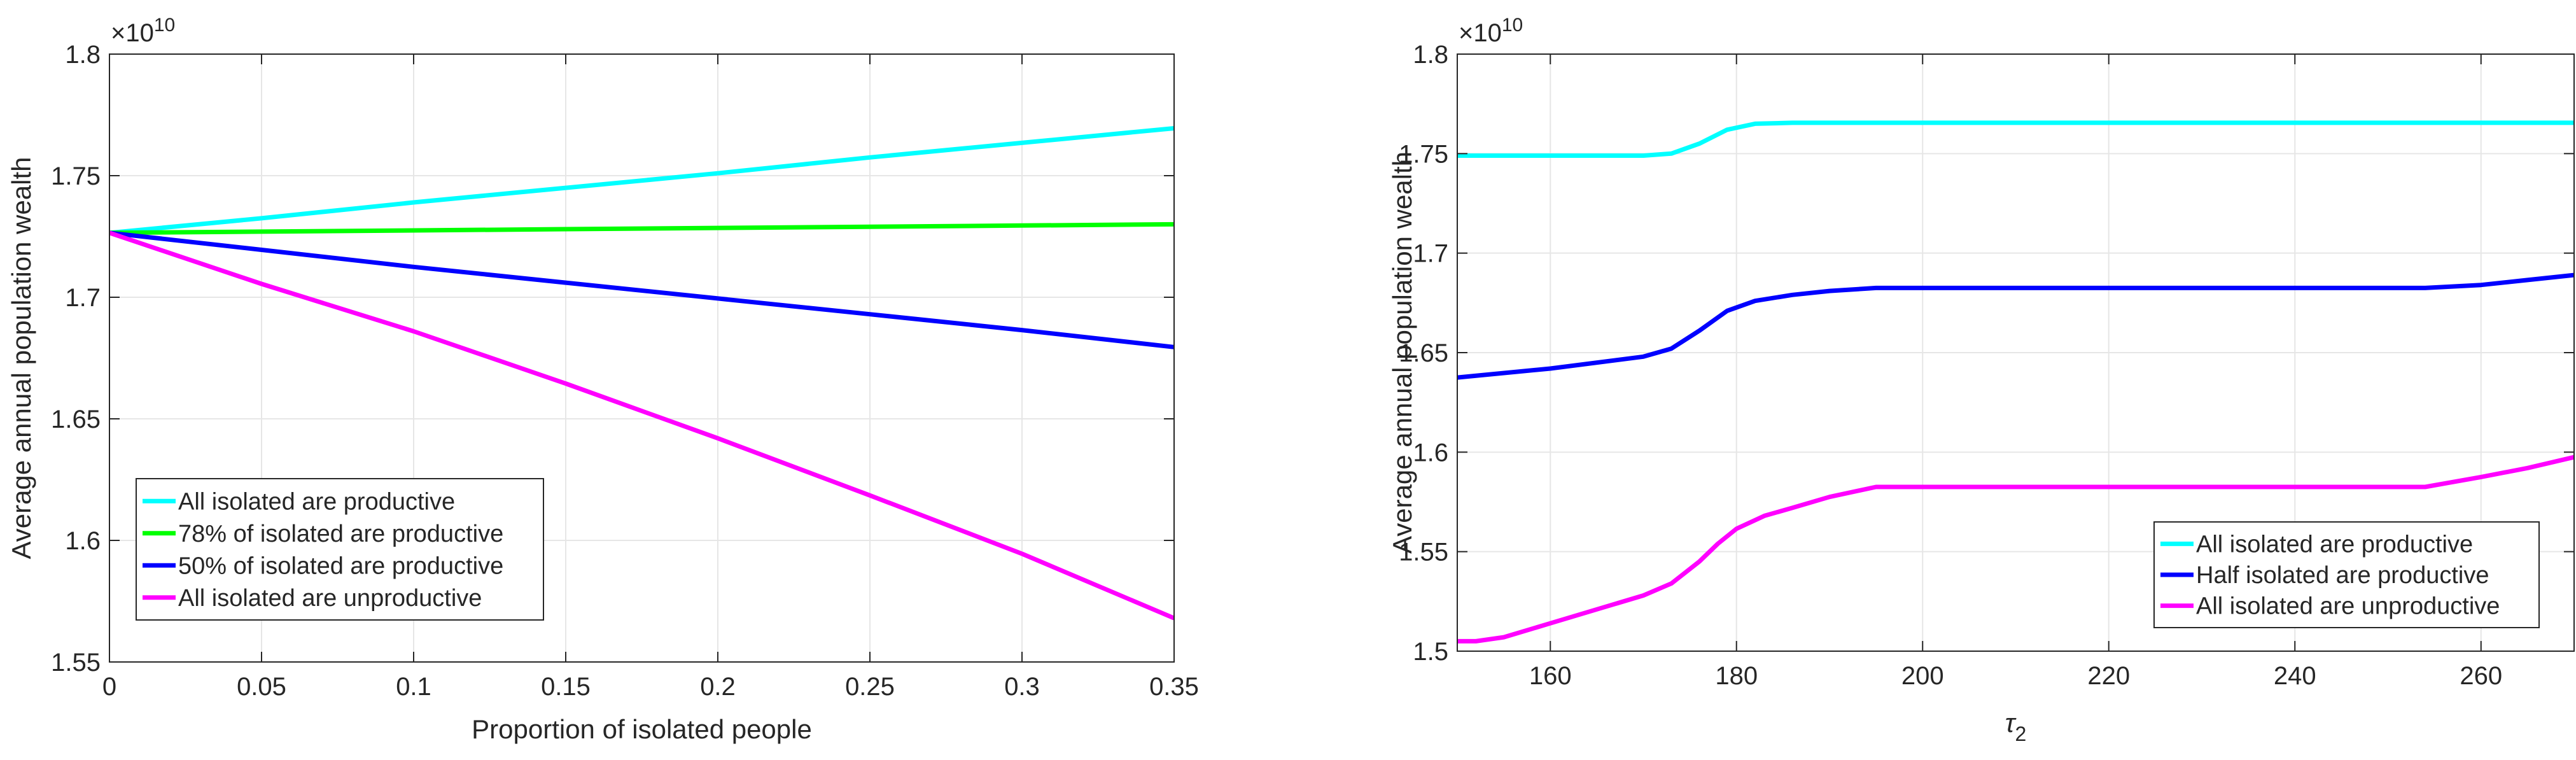 The image size is (2576, 760). I want to click on legend-label: 50% of isolated are productive, so click(340, 566).